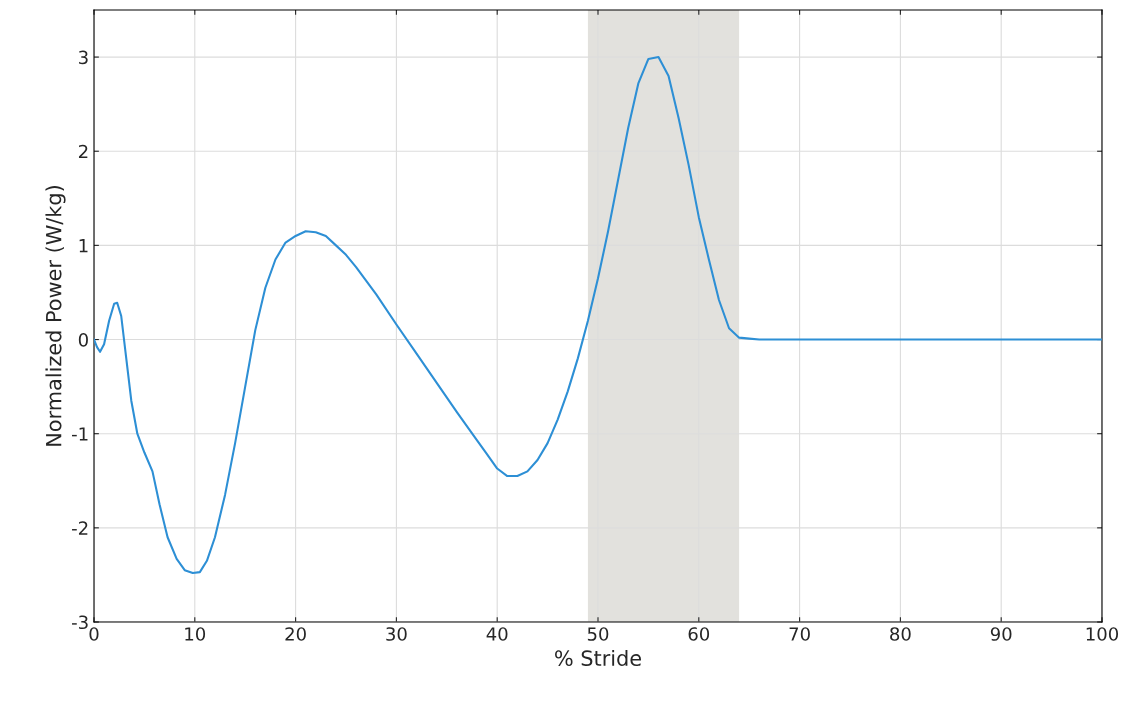  I want to click on y-tick-label: -3, so click(80, 622).